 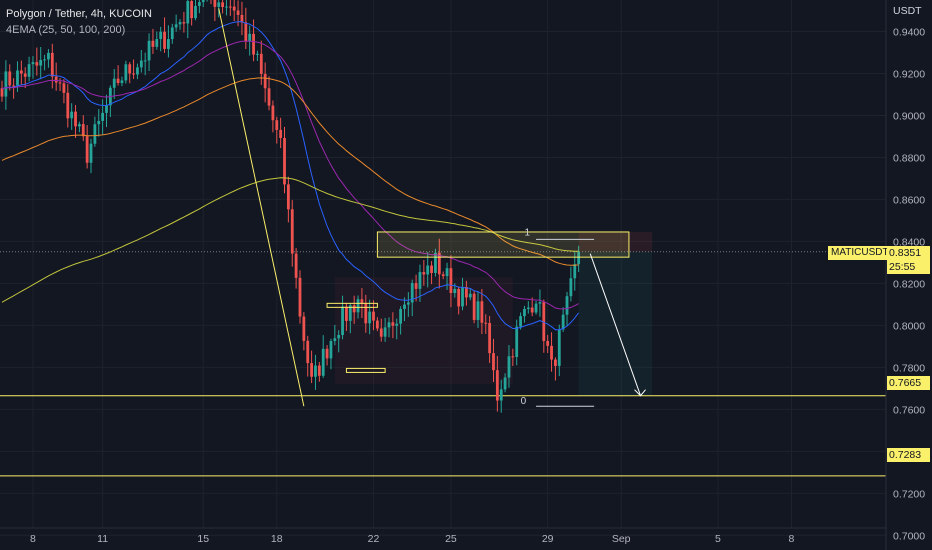 What do you see at coordinates (909, 410) in the screenshot?
I see `price-tick-label: 0.7600` at bounding box center [909, 410].